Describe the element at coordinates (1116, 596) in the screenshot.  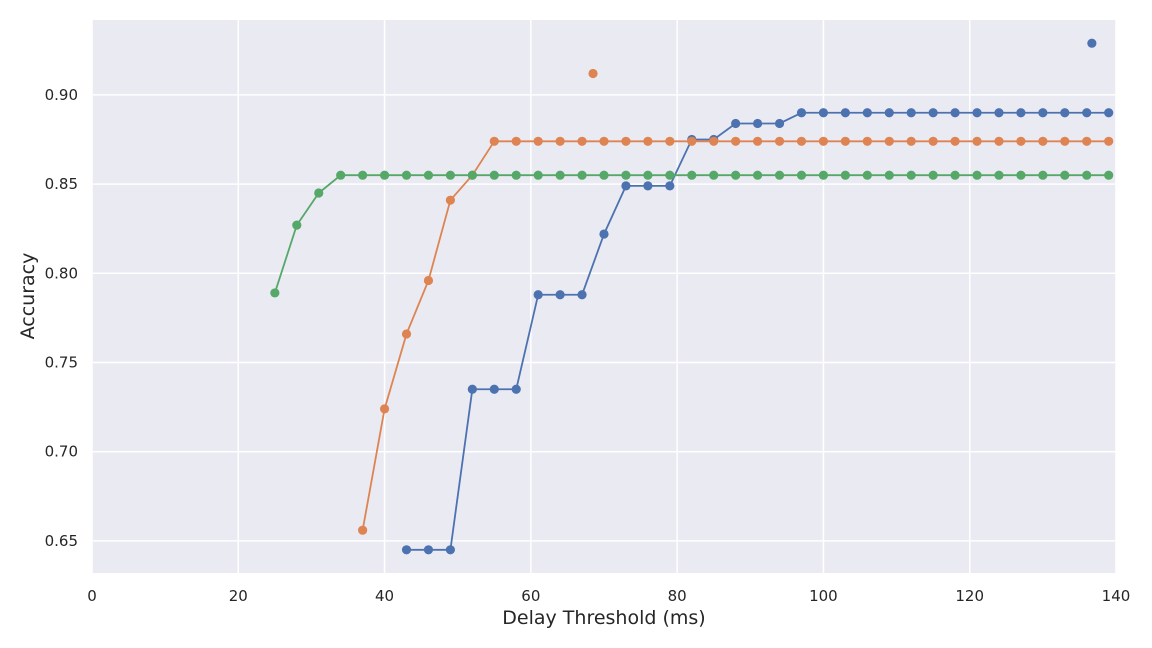
I see `x-tick-label: 140` at that location.